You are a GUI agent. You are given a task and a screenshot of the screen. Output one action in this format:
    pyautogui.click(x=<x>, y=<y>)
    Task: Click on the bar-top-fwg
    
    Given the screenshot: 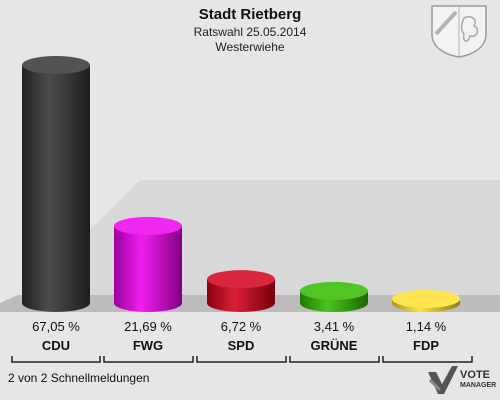 What is the action you would take?
    pyautogui.click(x=148, y=226)
    